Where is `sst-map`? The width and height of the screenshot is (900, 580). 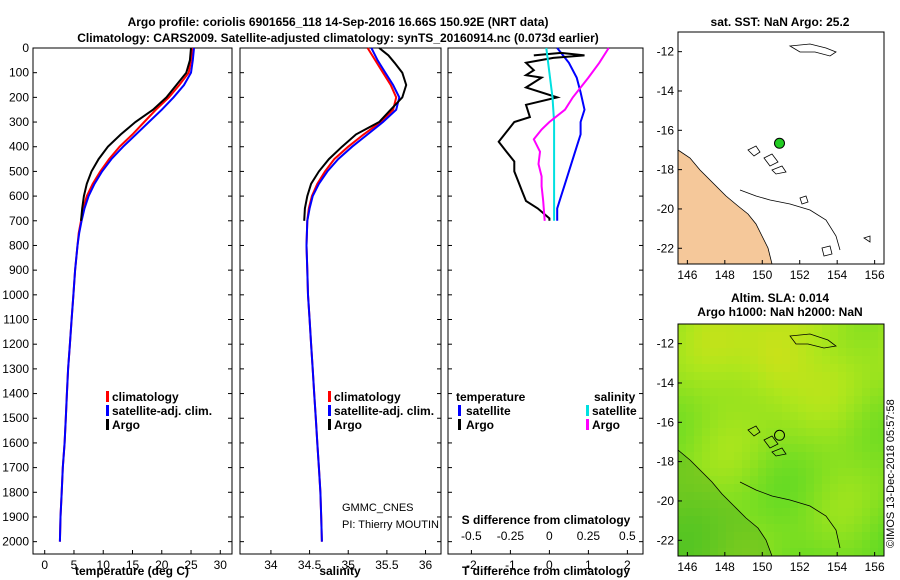 sst-map is located at coordinates (781, 148).